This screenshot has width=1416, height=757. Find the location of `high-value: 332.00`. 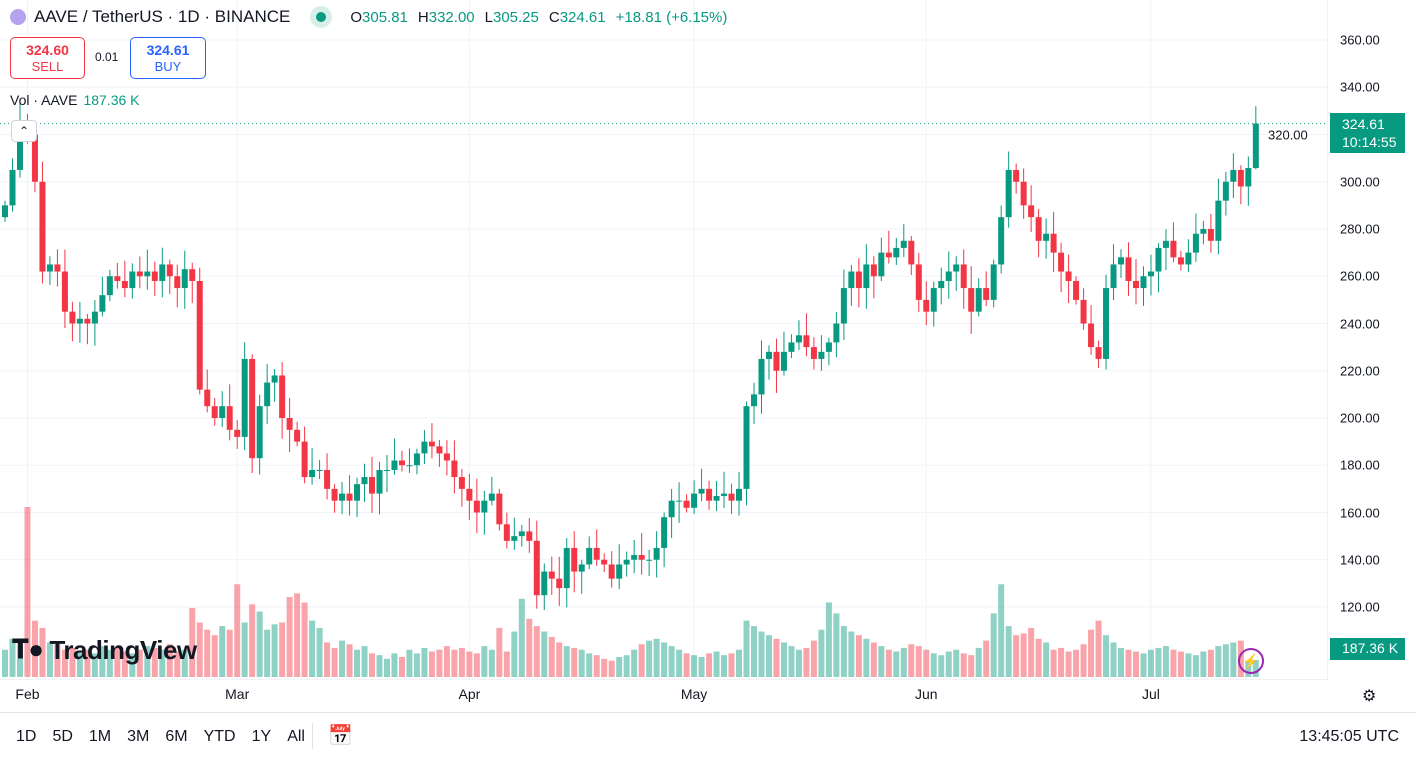

high-value: 332.00 is located at coordinates (451, 17).